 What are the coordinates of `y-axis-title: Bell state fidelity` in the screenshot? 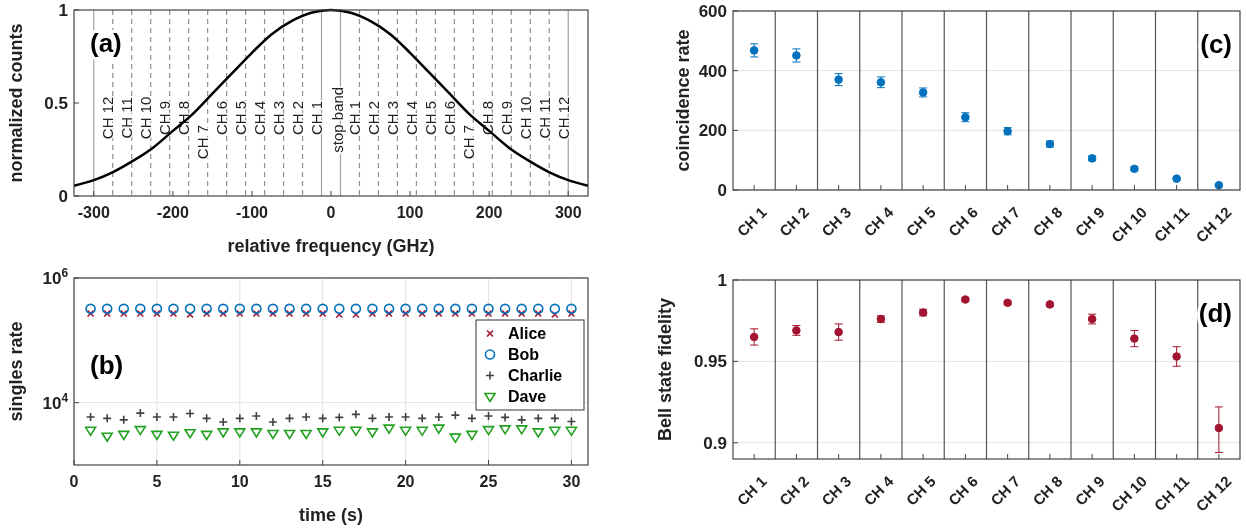 It's located at (665, 369).